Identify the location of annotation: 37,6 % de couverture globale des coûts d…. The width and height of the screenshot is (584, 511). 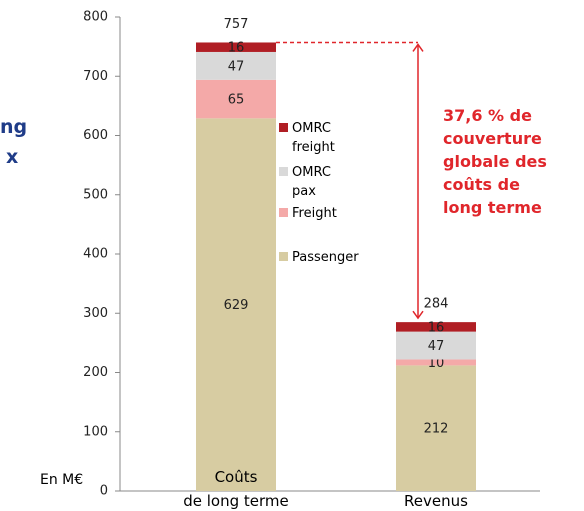
(495, 161).